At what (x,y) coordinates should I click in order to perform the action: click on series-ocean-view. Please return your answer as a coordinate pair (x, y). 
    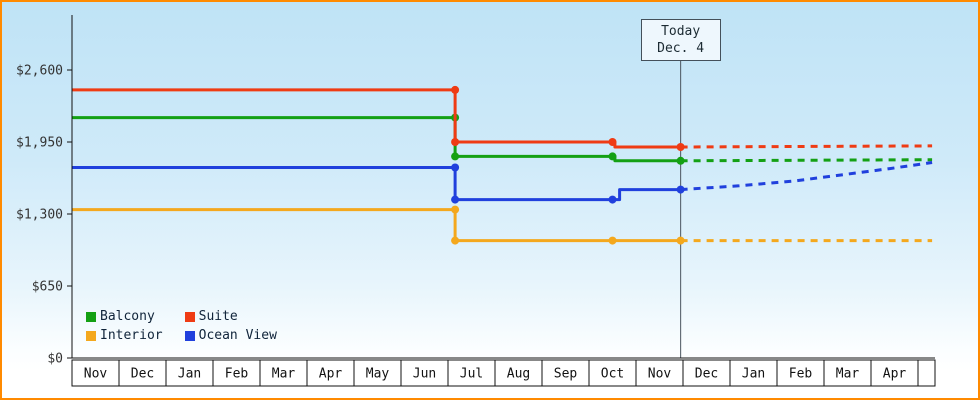
    Looking at the image, I should click on (502, 182).